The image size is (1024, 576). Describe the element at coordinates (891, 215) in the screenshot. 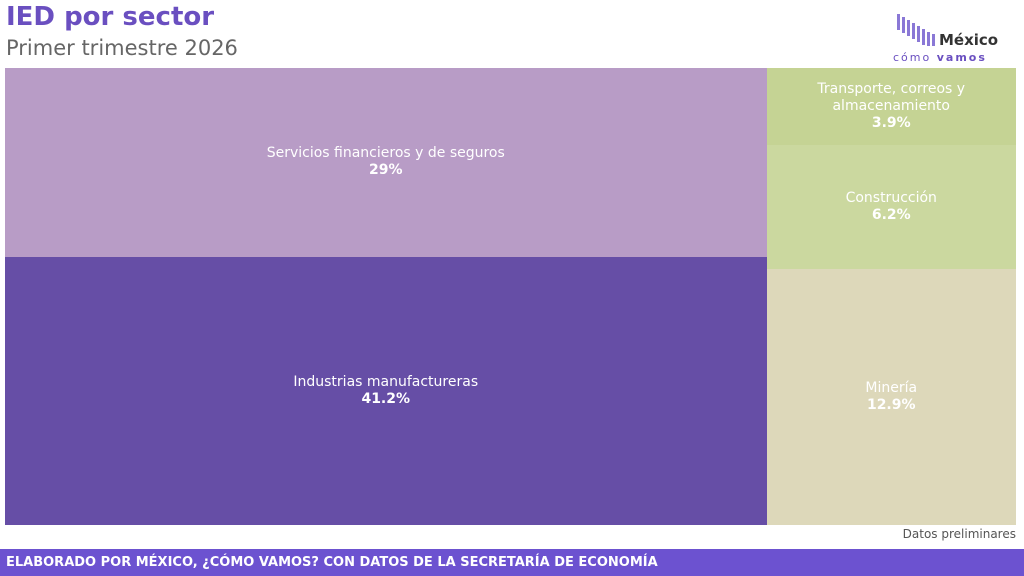

I see `cell-value: 6.2%` at that location.